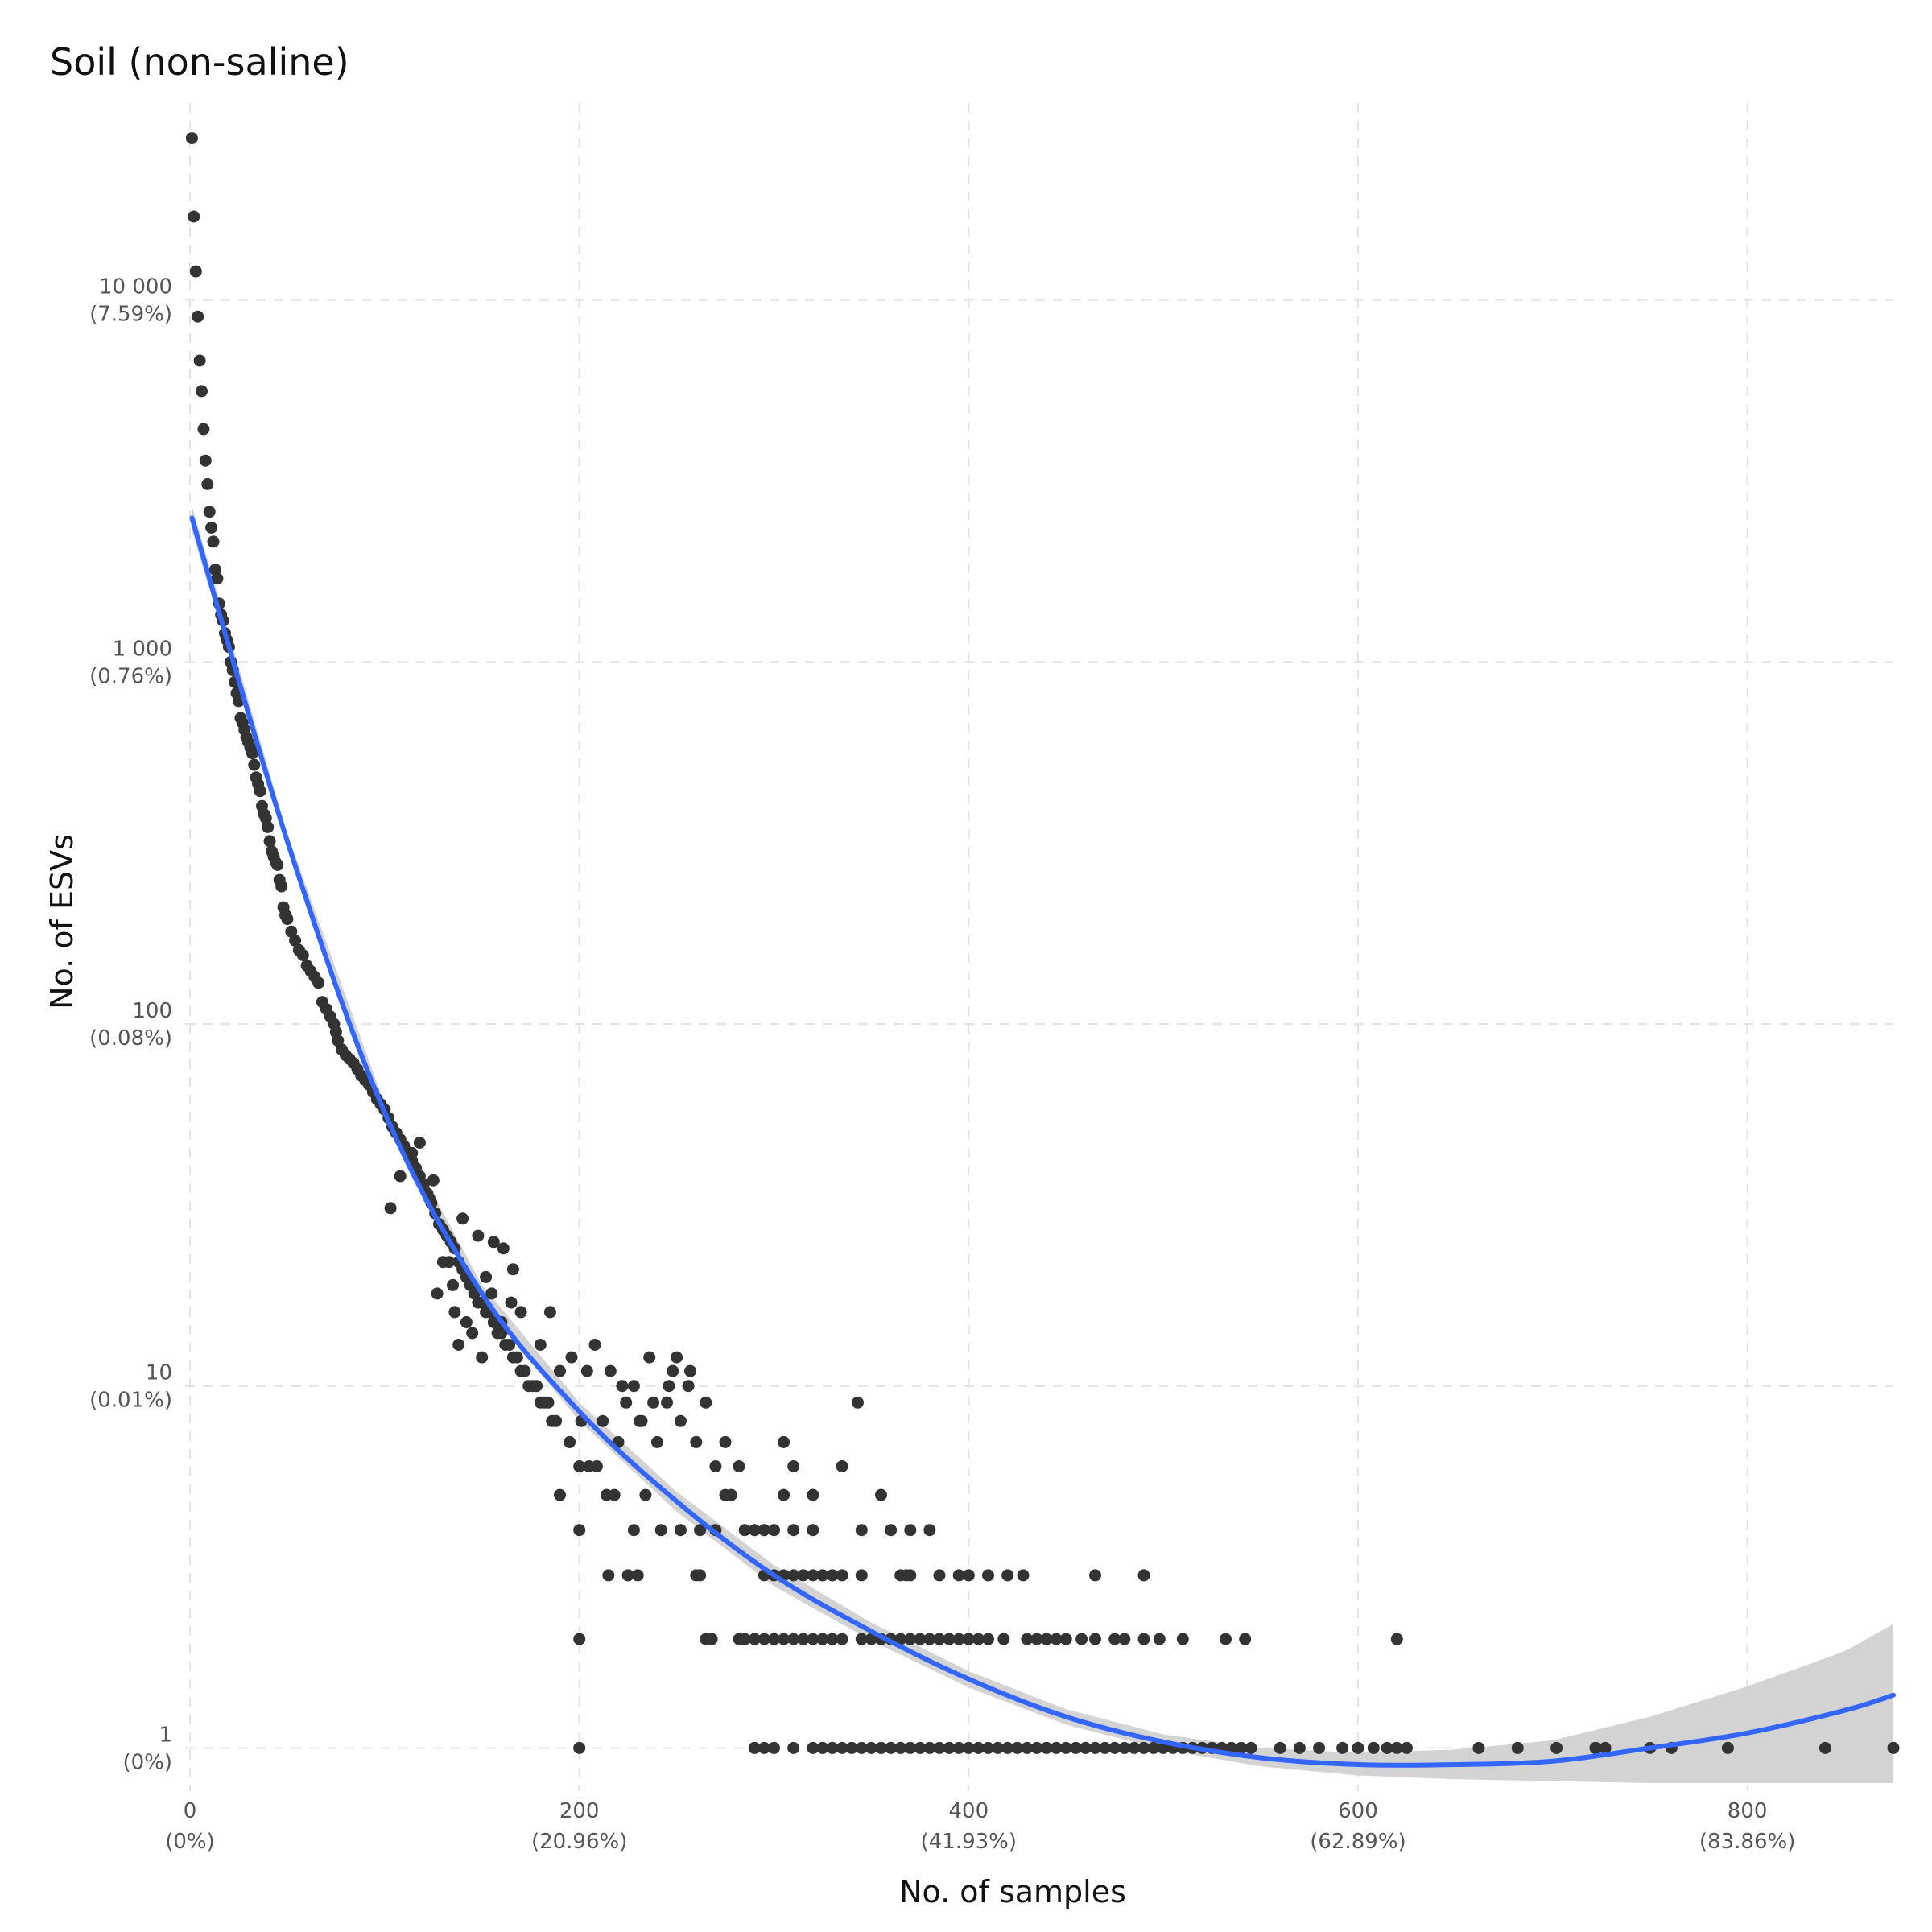 This screenshot has height=1932, width=1932. Describe the element at coordinates (130, 1038) in the screenshot. I see `y-tick-sublabel: (0.08%)` at that location.